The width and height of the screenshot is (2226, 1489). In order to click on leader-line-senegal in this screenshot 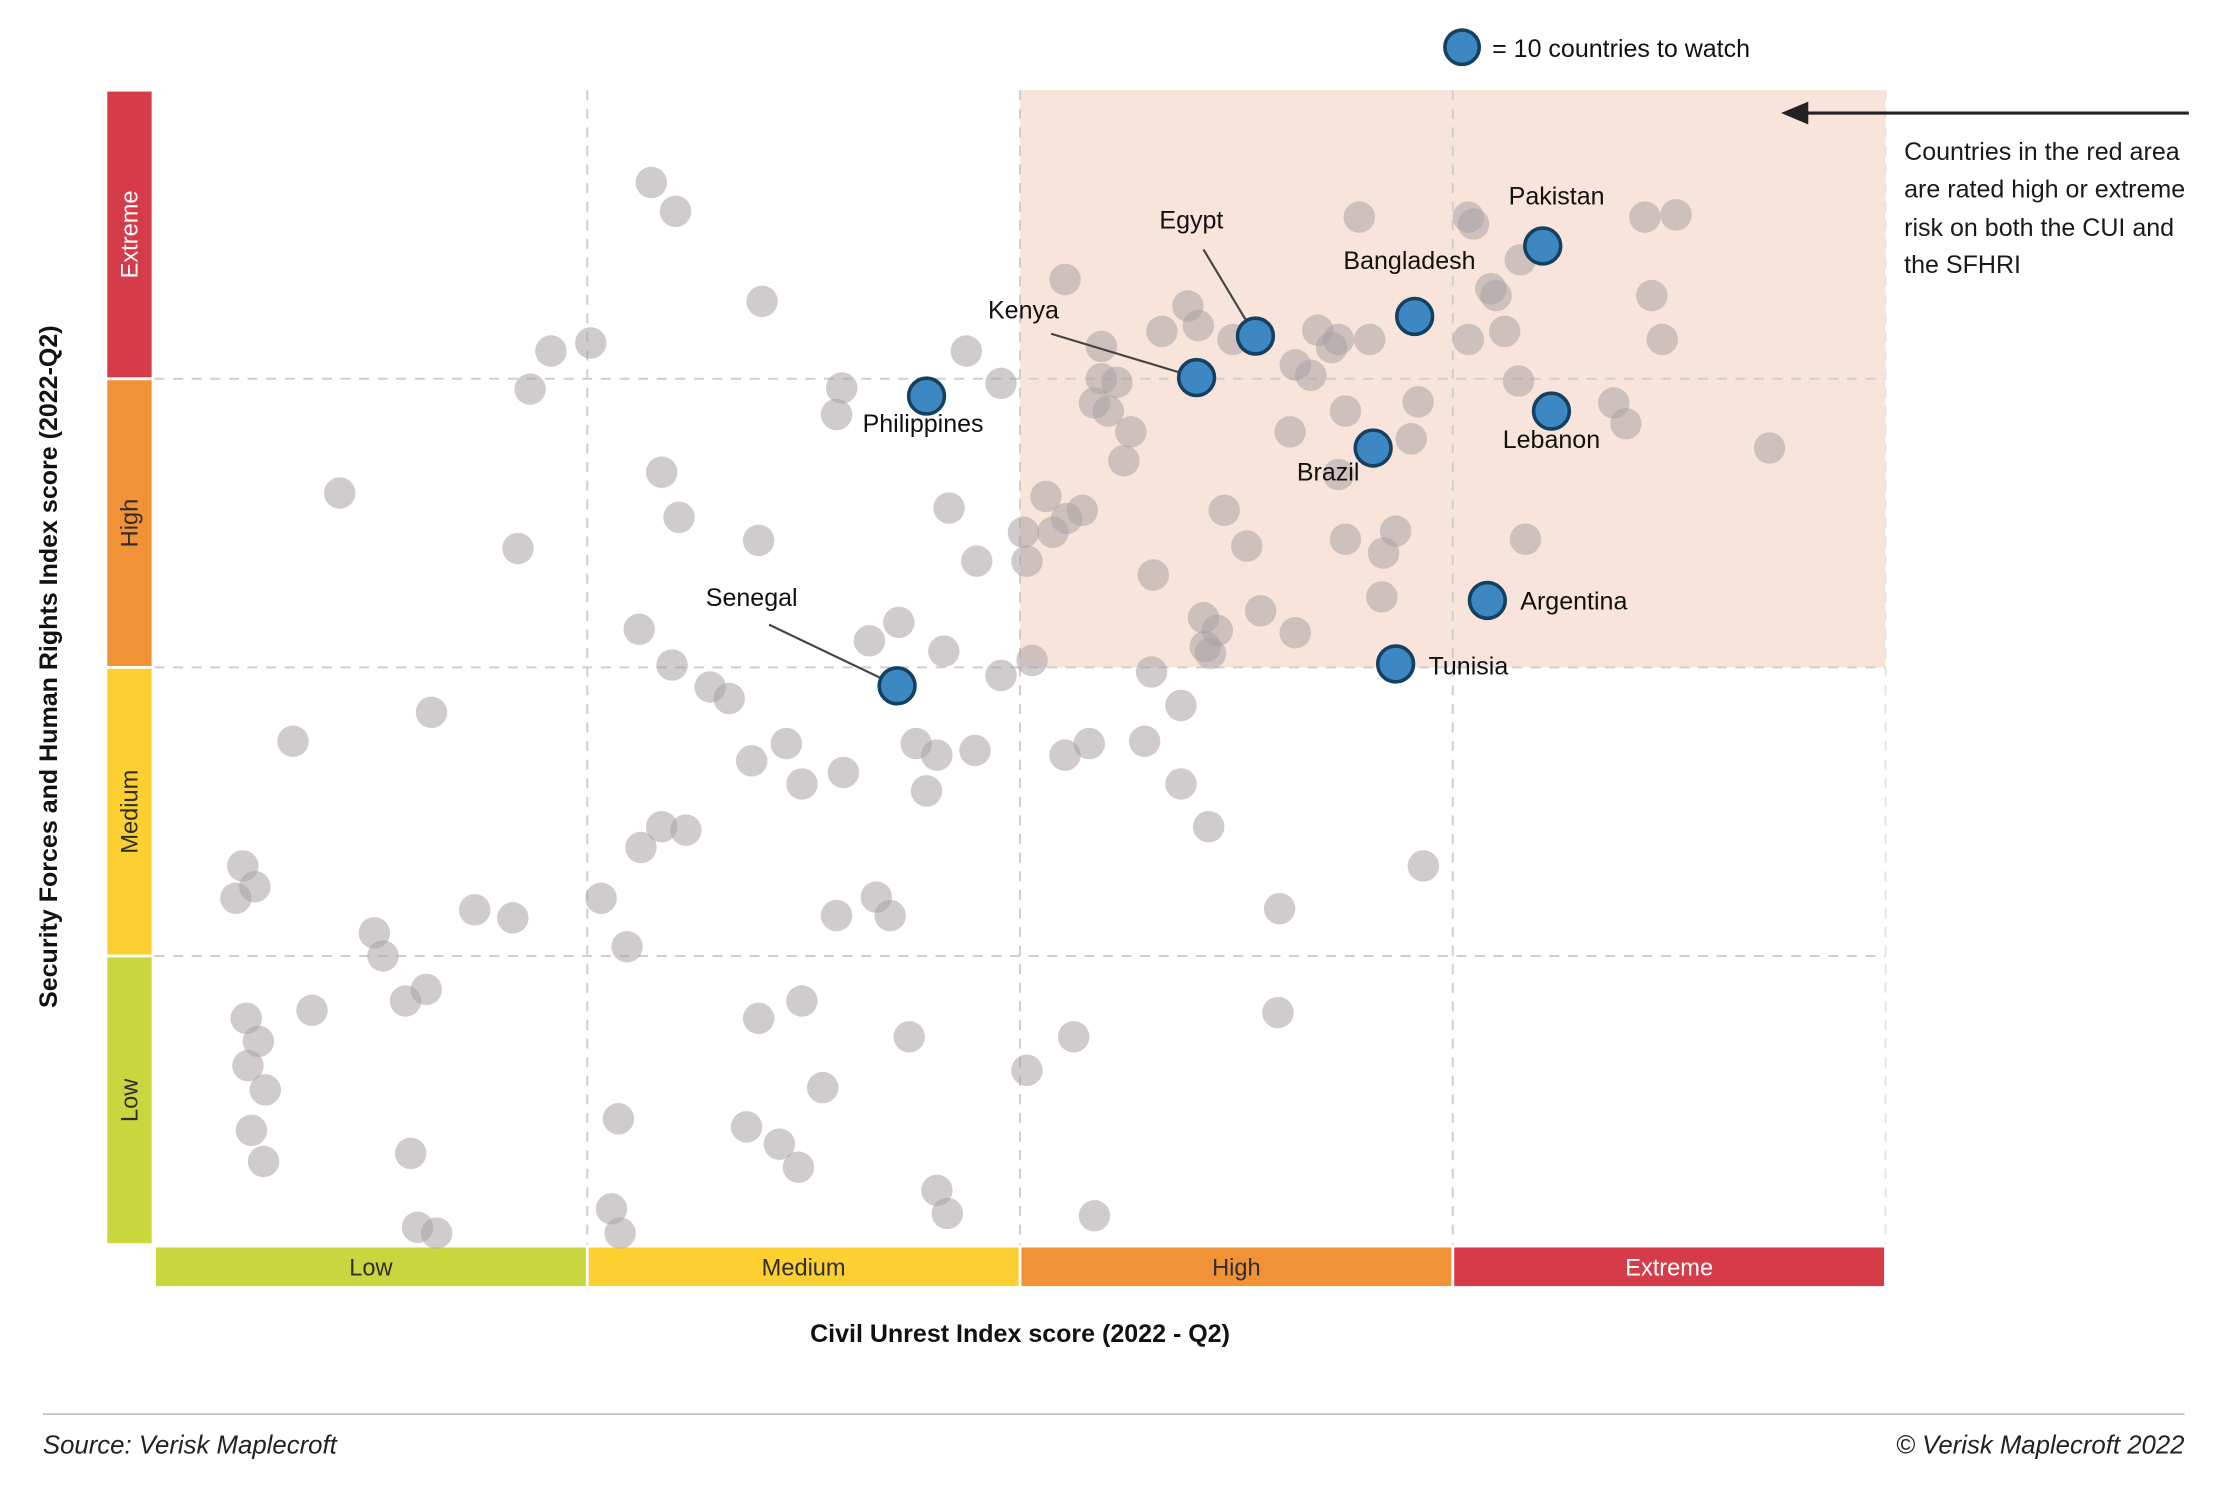, I will do `click(833, 655)`.